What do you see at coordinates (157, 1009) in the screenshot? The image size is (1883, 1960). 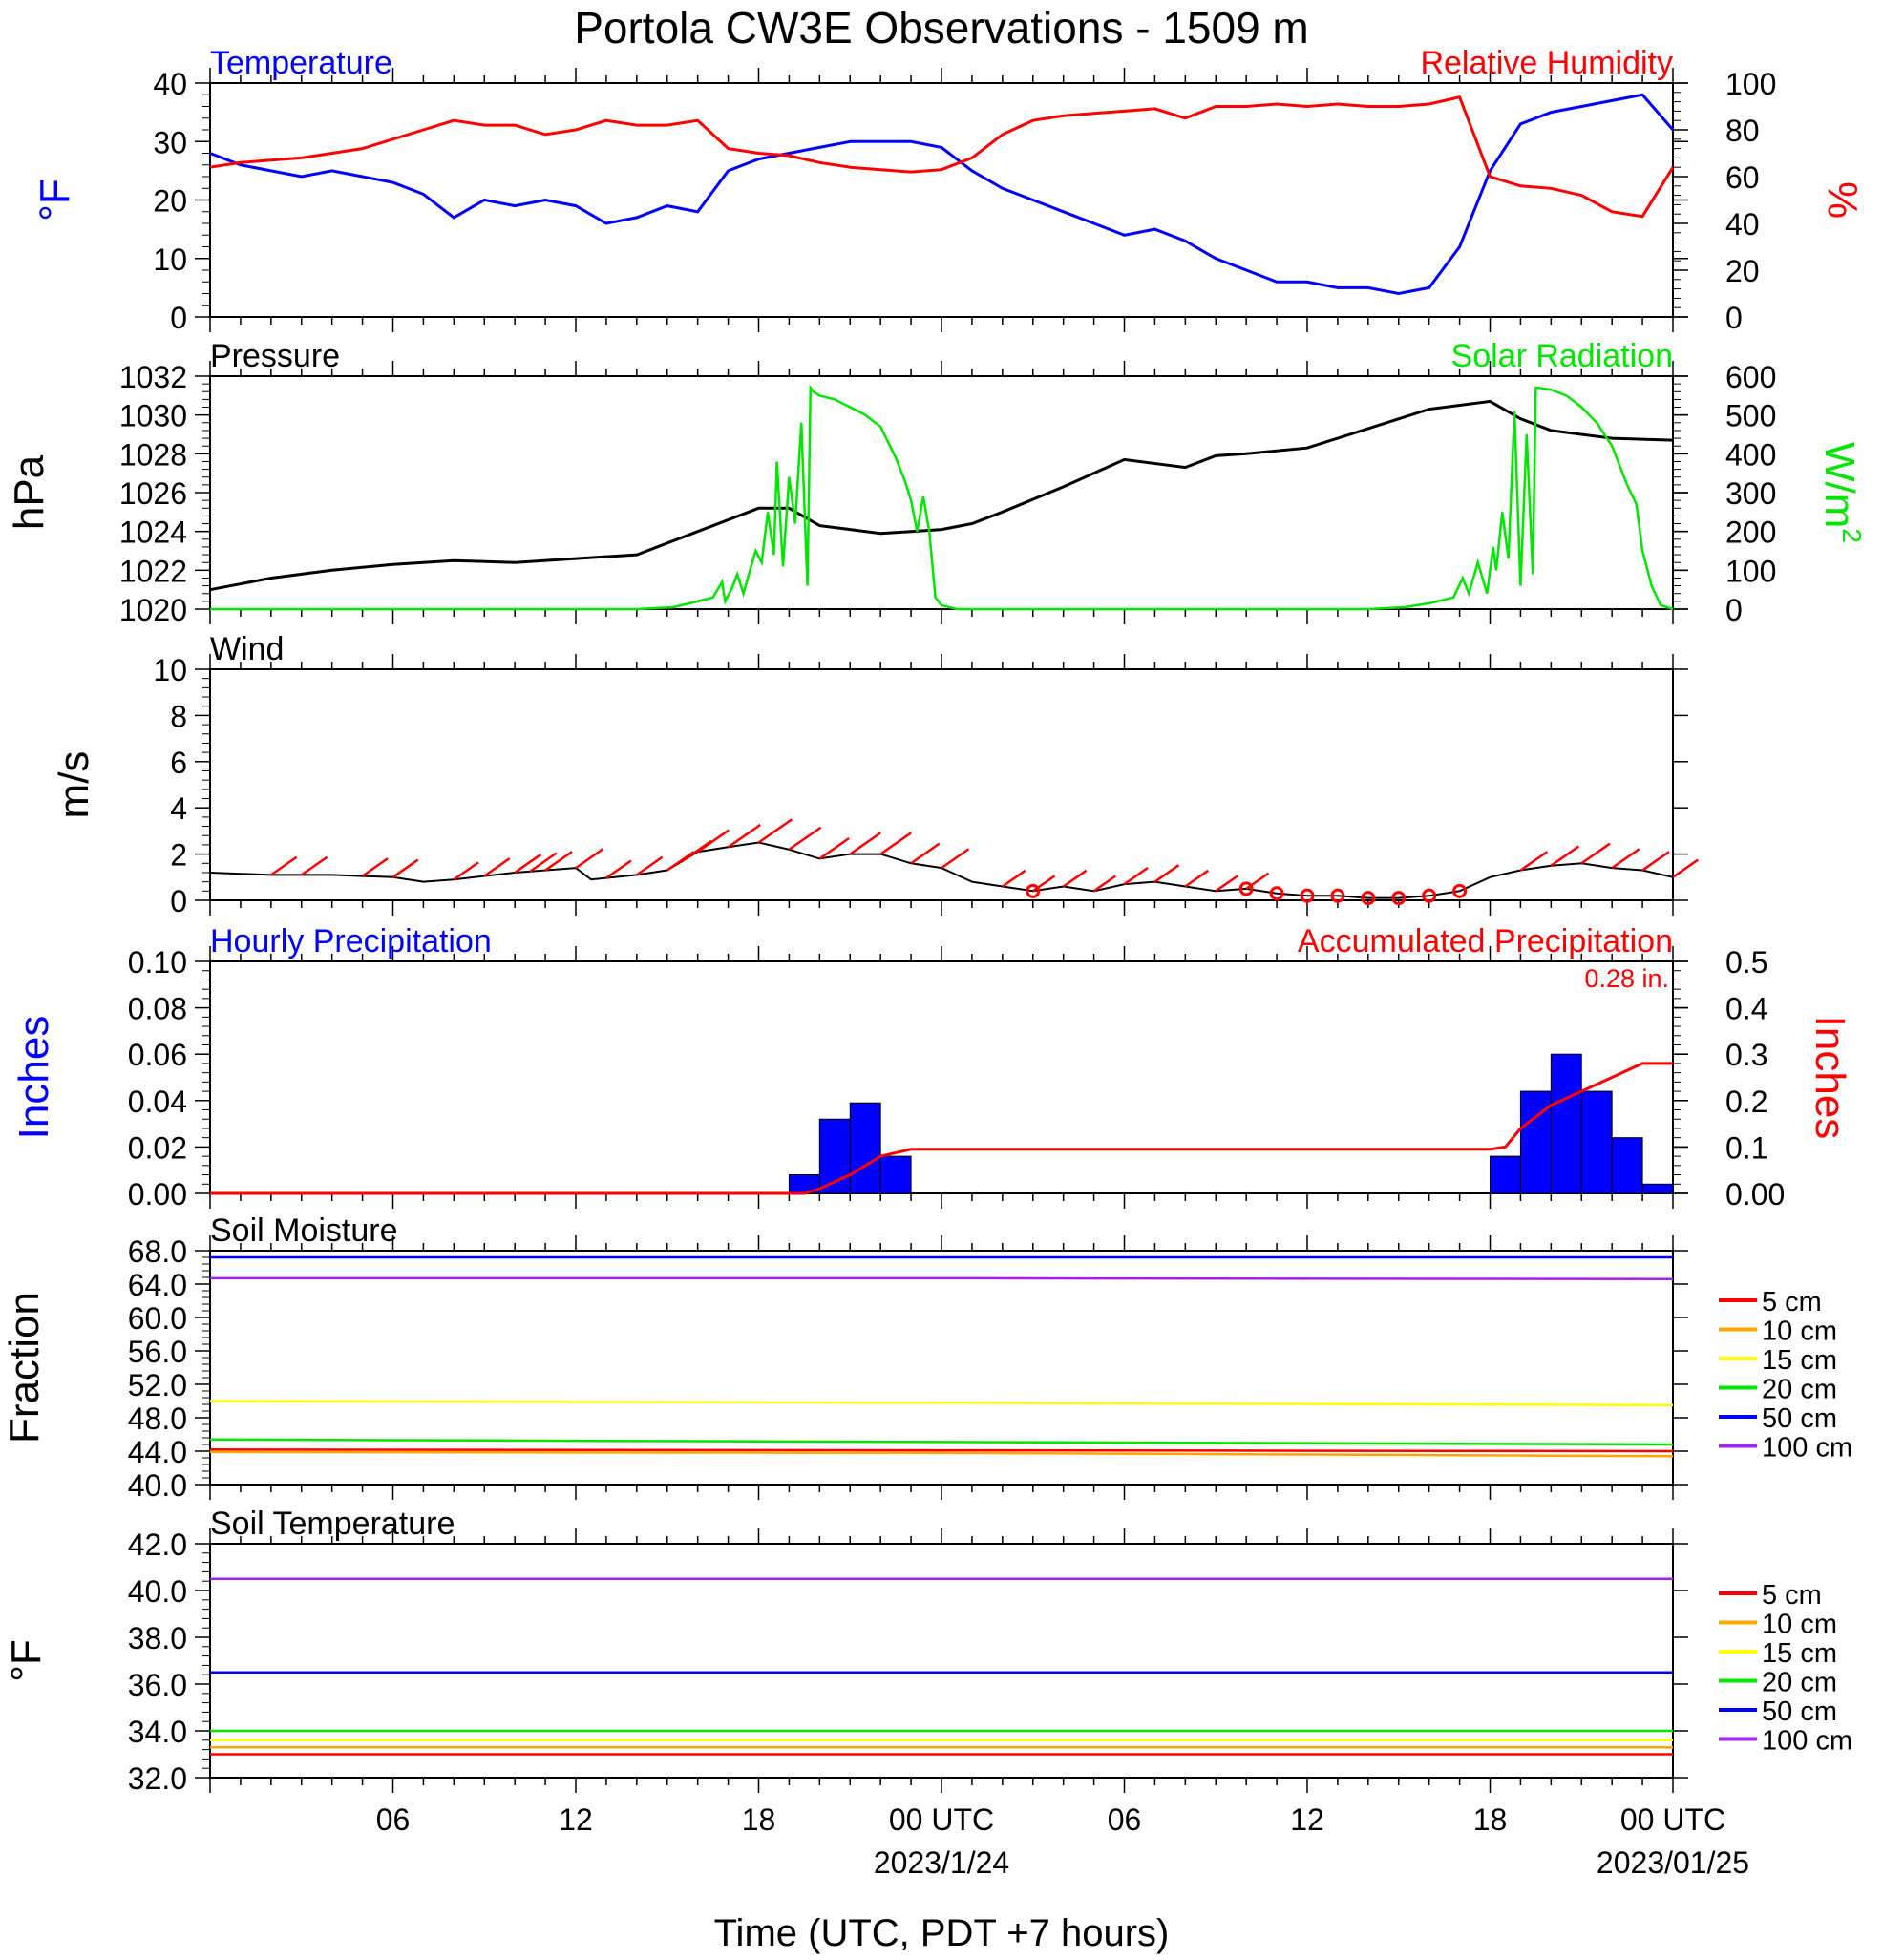 I see `y-tick-label: 0.08` at bounding box center [157, 1009].